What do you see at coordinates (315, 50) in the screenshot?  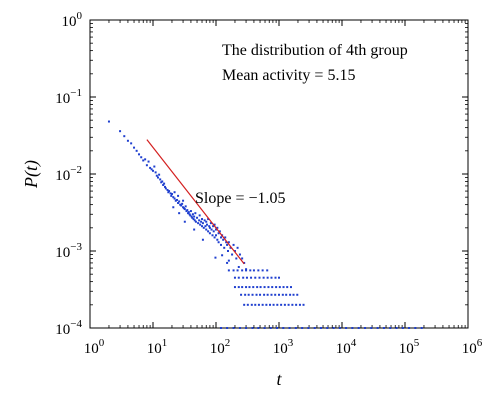 I see `legend-line-1: The distribution of 4th group` at bounding box center [315, 50].